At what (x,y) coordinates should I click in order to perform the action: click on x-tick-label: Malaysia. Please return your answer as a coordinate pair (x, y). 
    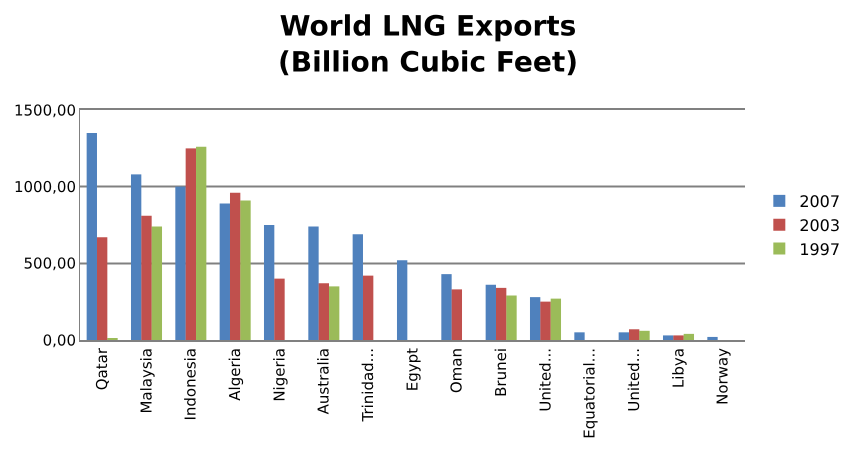
    Looking at the image, I should click on (146, 381).